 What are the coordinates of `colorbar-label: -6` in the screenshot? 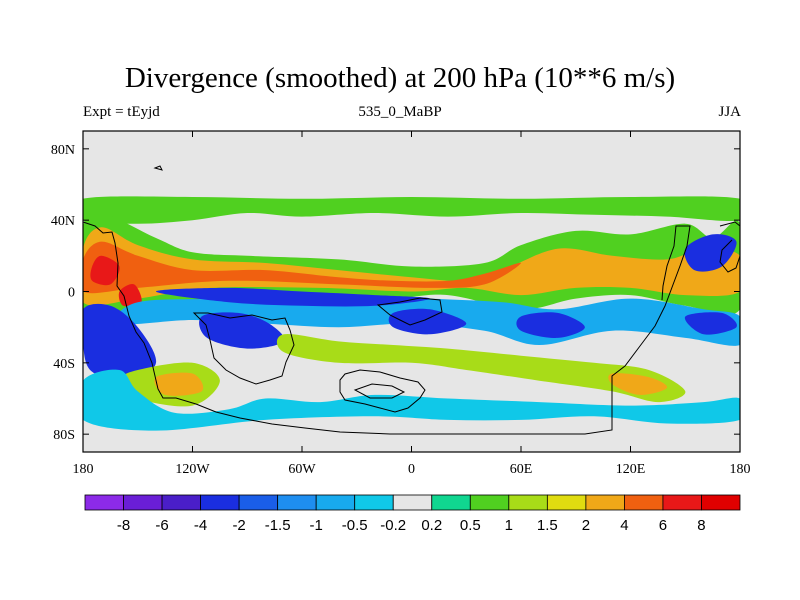 It's located at (161, 525).